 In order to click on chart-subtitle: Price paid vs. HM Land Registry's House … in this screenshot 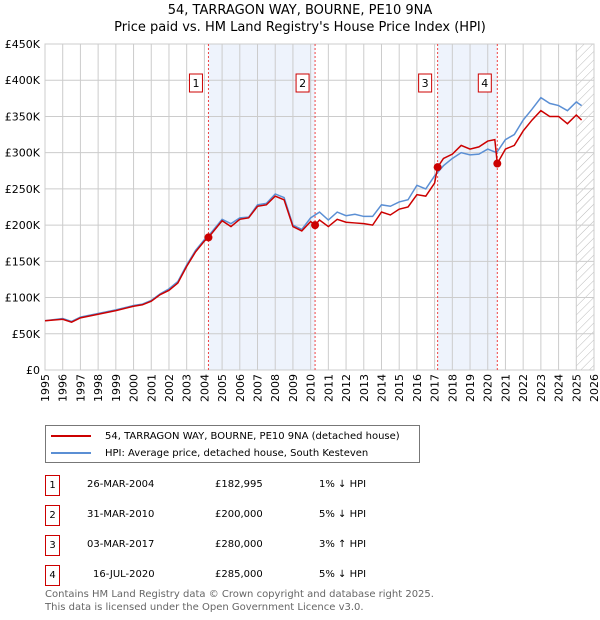, I will do `click(300, 27)`.